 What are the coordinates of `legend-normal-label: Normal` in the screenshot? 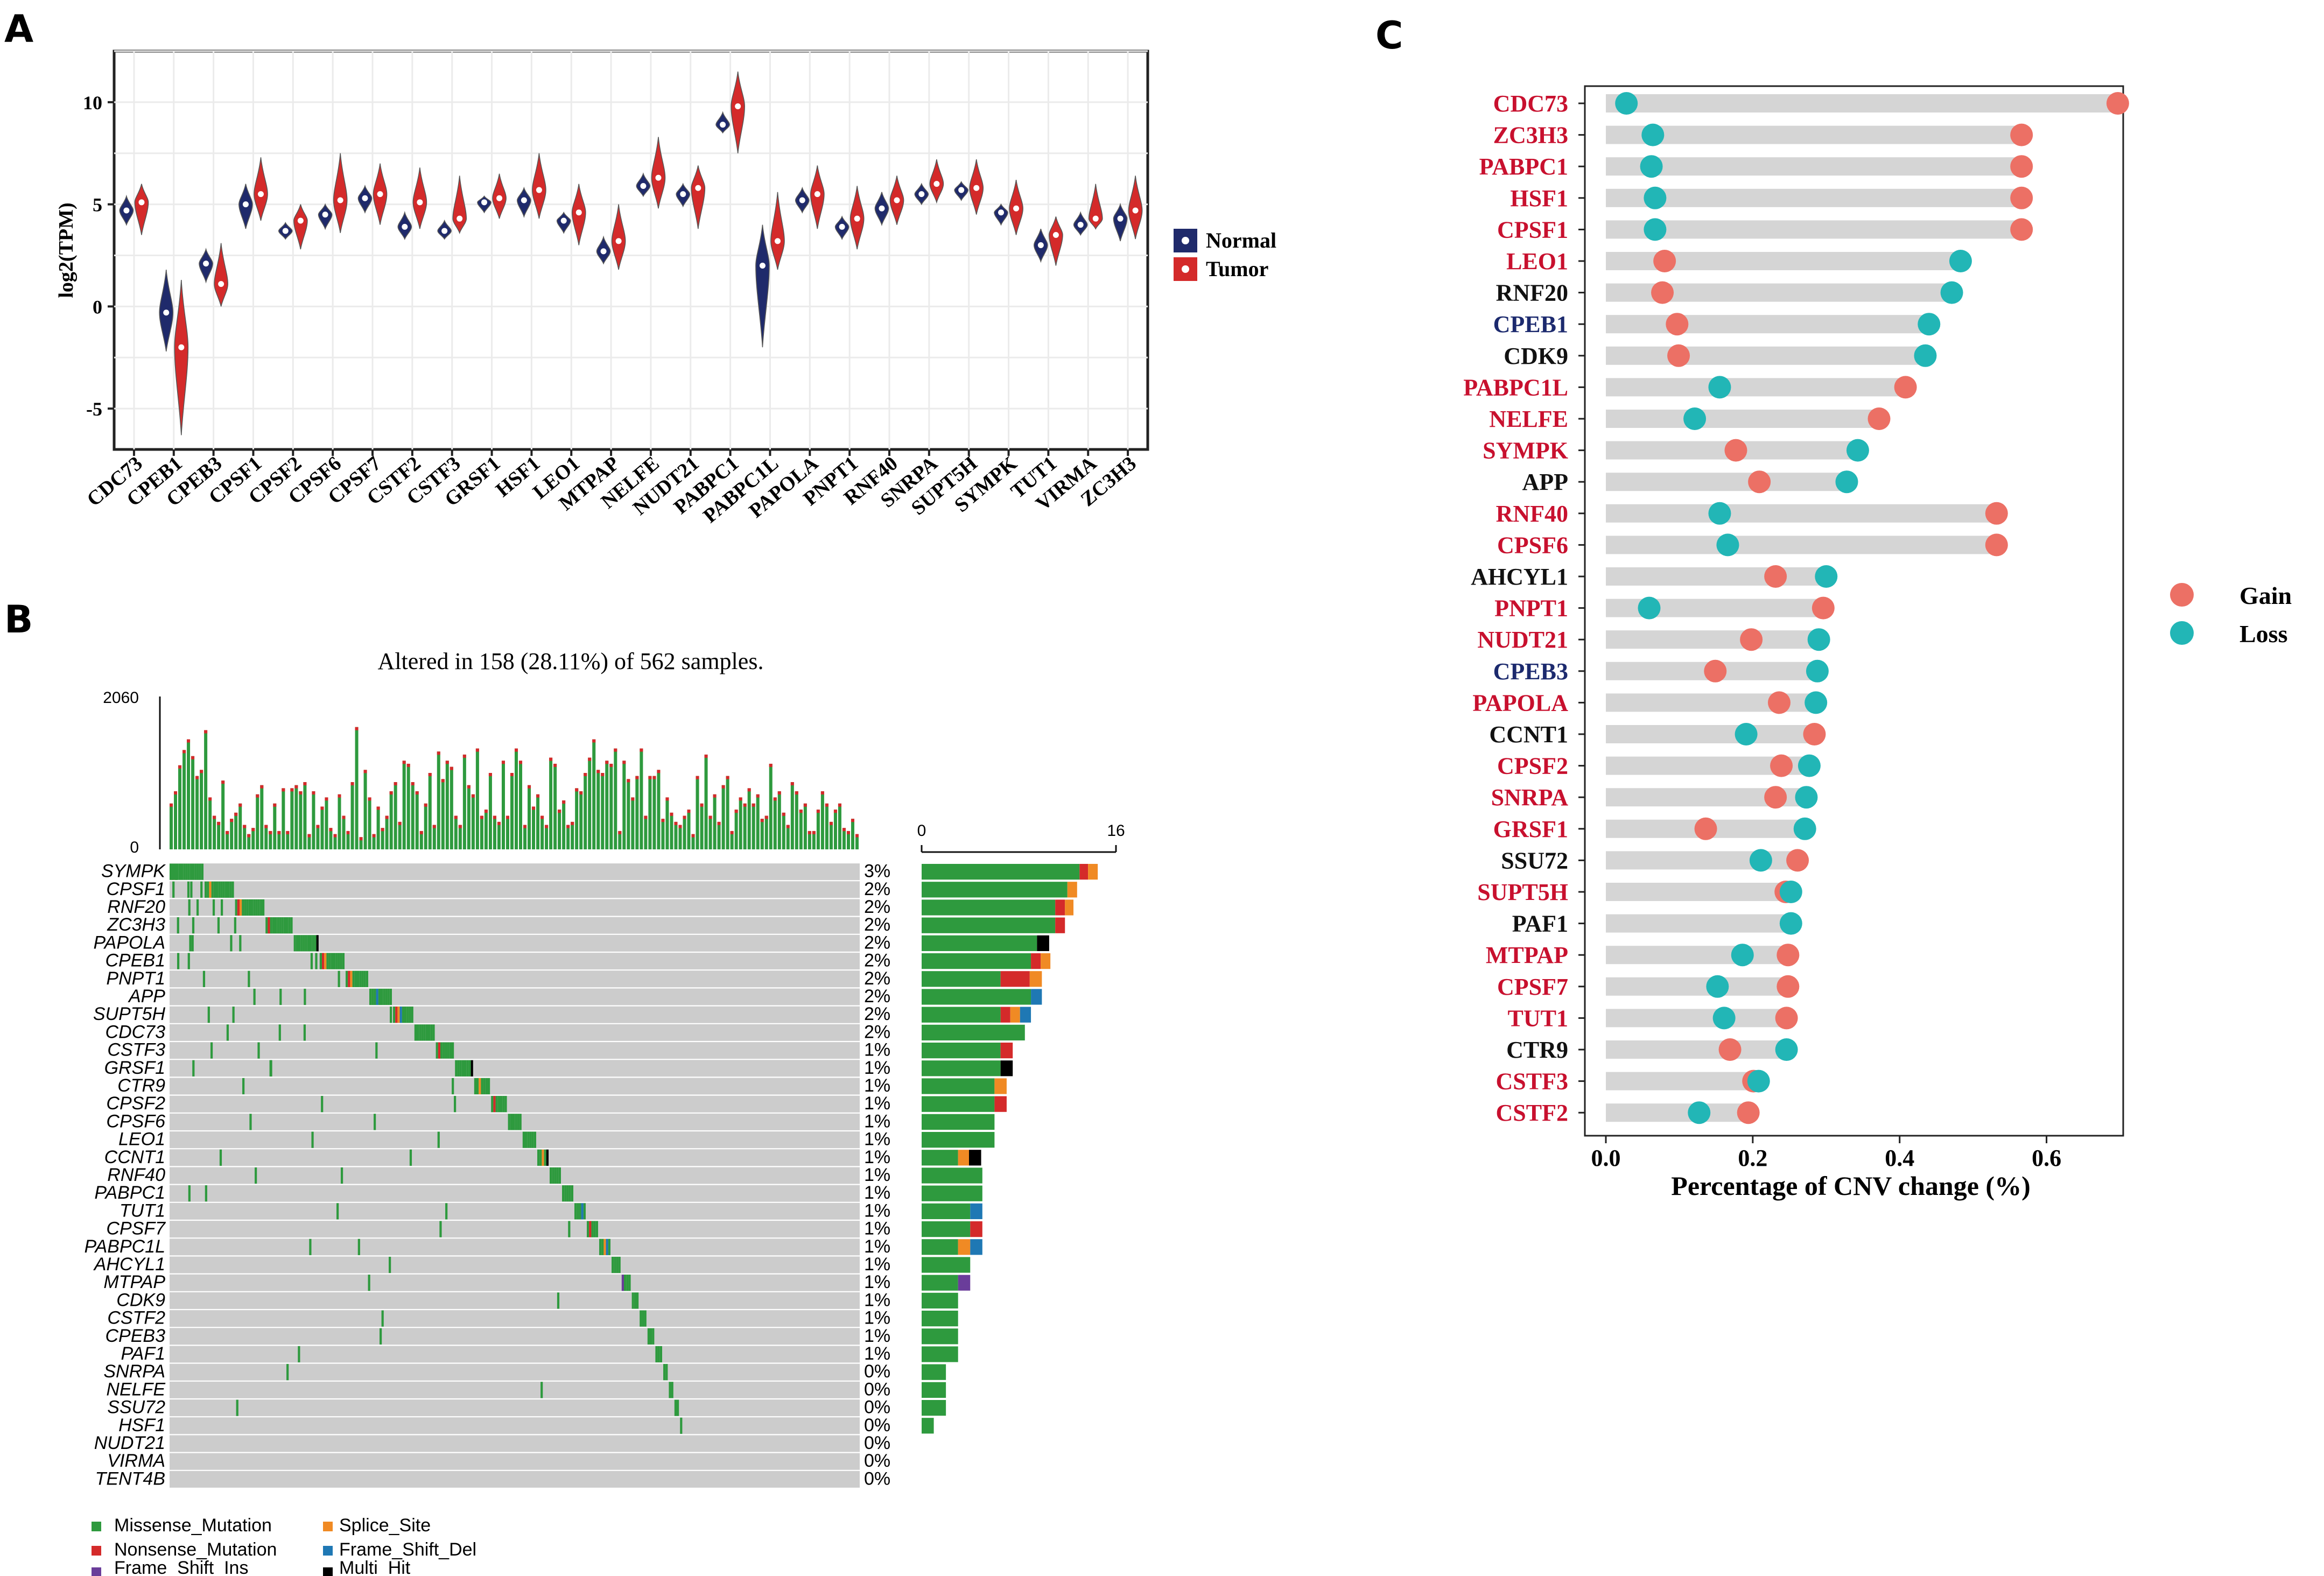 It's located at (1241, 240).